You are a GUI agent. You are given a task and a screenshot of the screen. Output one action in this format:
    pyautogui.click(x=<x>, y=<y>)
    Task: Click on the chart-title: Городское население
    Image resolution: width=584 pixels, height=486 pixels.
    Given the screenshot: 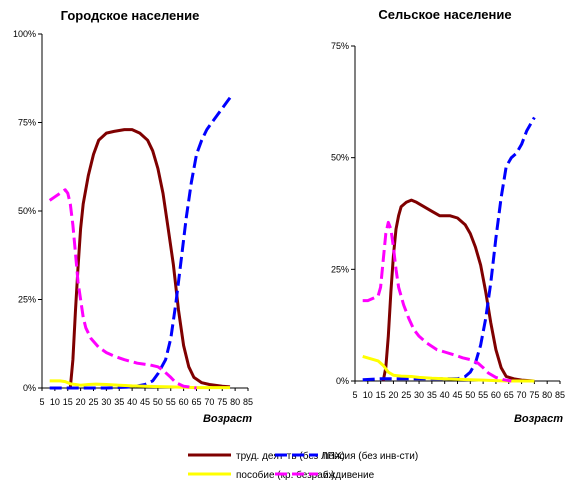 What is the action you would take?
    pyautogui.click(x=130, y=15)
    